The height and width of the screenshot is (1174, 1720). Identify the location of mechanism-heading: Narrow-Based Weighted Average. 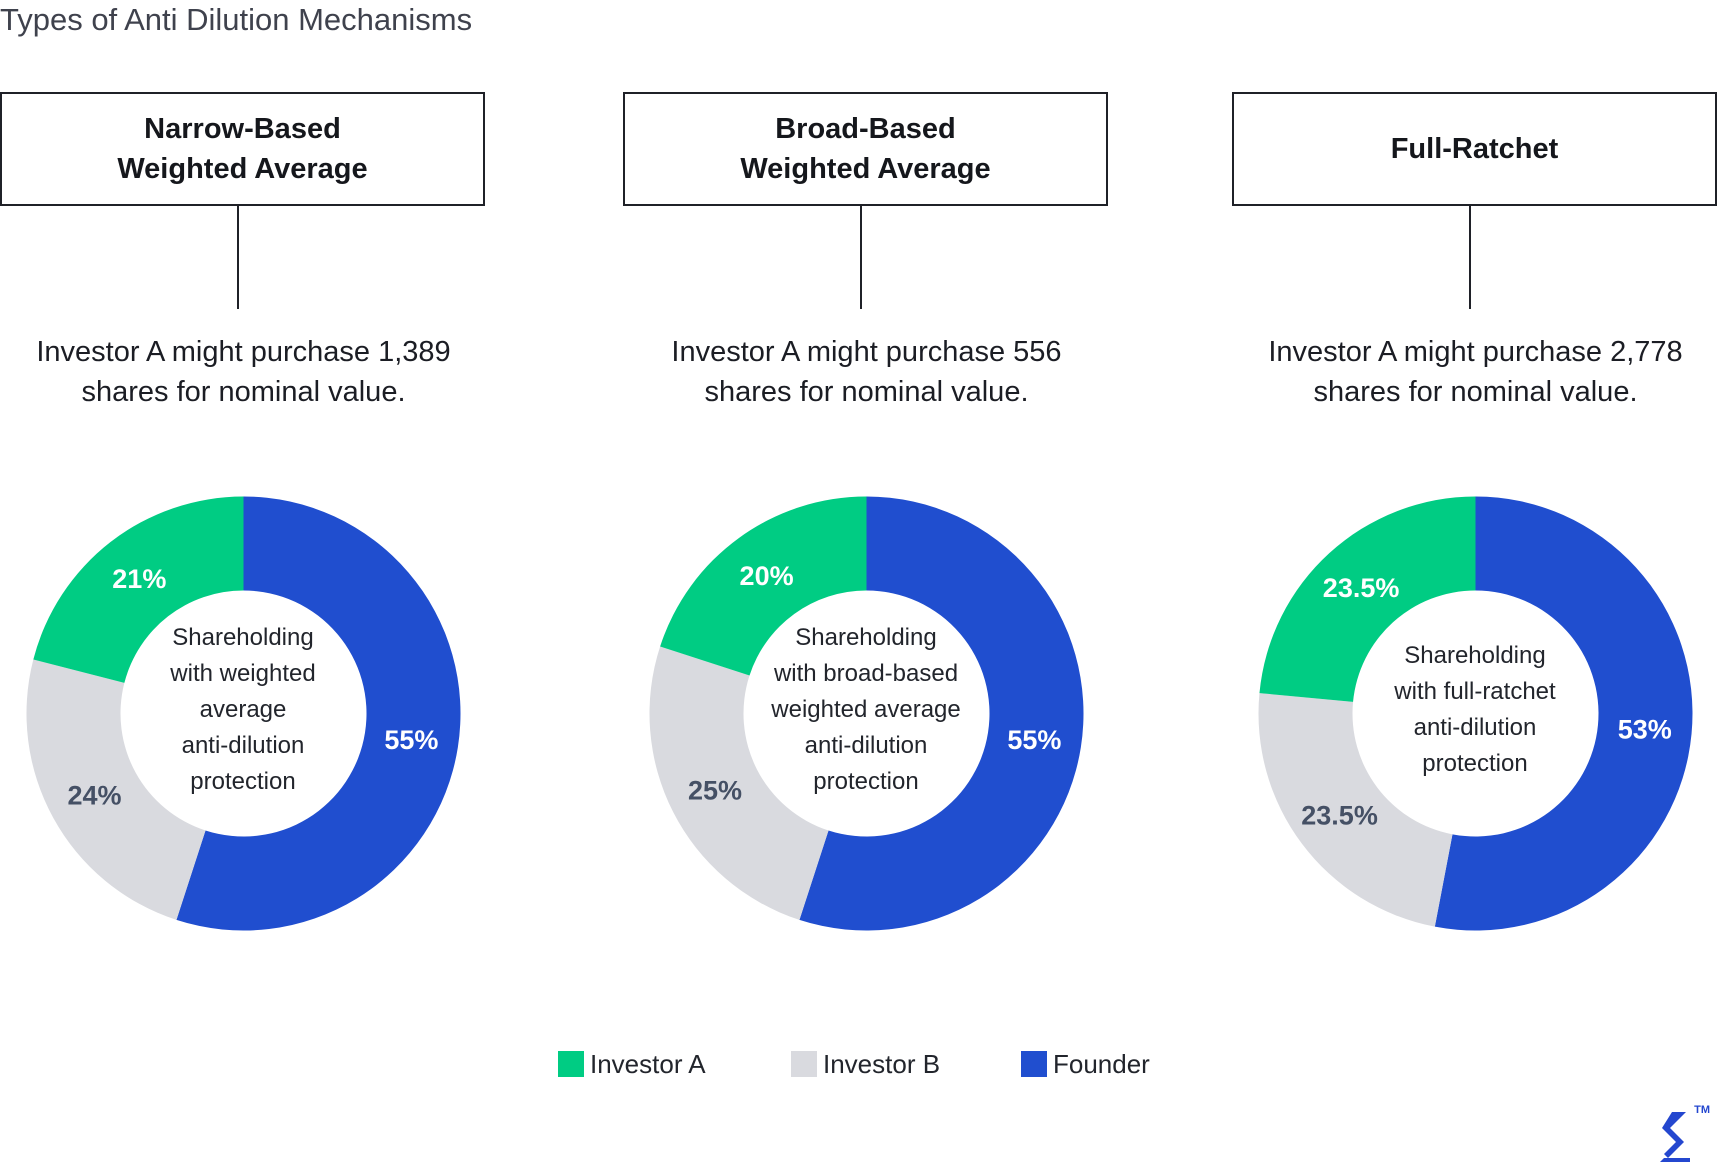
(242, 149).